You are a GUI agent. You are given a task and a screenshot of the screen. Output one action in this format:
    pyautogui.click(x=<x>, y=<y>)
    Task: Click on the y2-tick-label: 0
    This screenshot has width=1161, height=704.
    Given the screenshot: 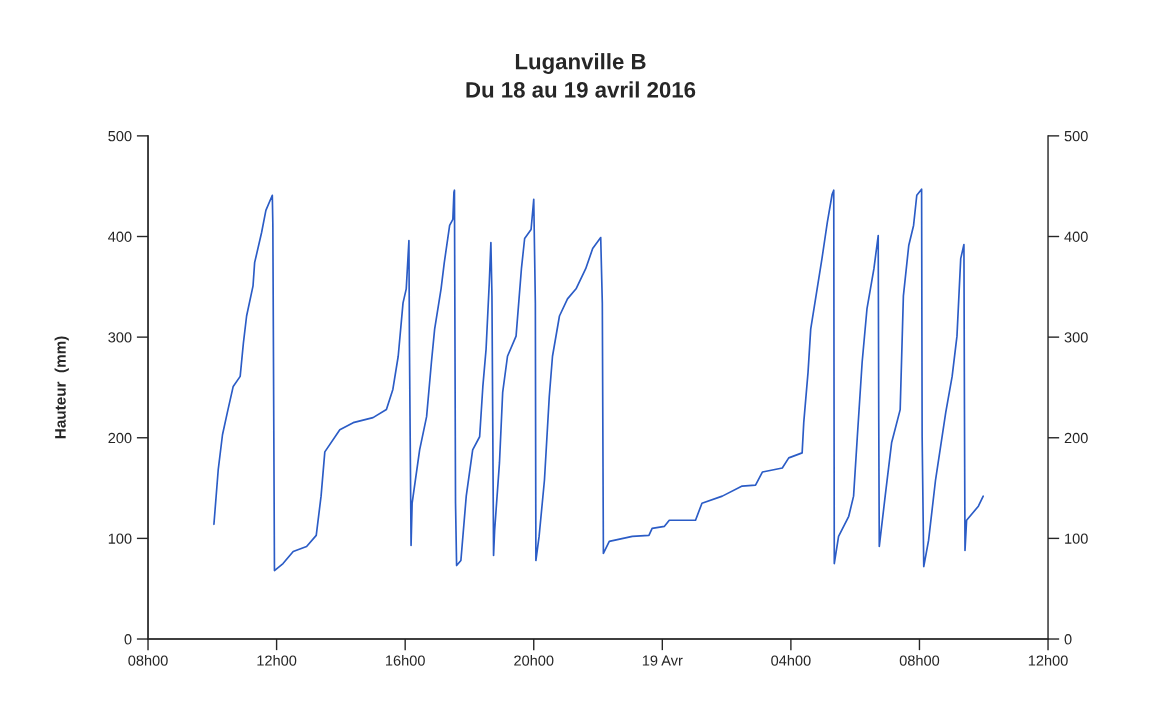 What is the action you would take?
    pyautogui.click(x=1068, y=639)
    